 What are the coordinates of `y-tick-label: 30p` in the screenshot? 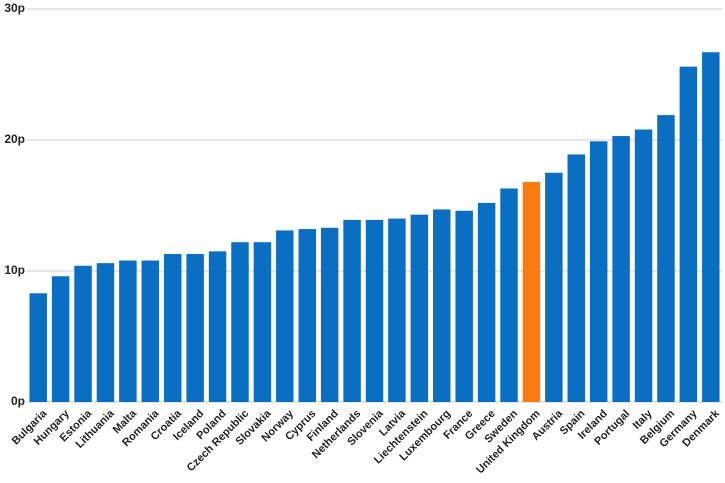 It's located at (14, 8).